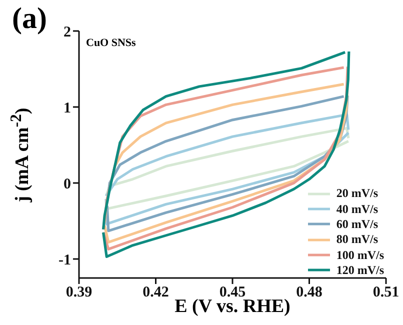 This screenshot has width=403, height=325. I want to click on legend-label: 40 mV/s, so click(357, 209).